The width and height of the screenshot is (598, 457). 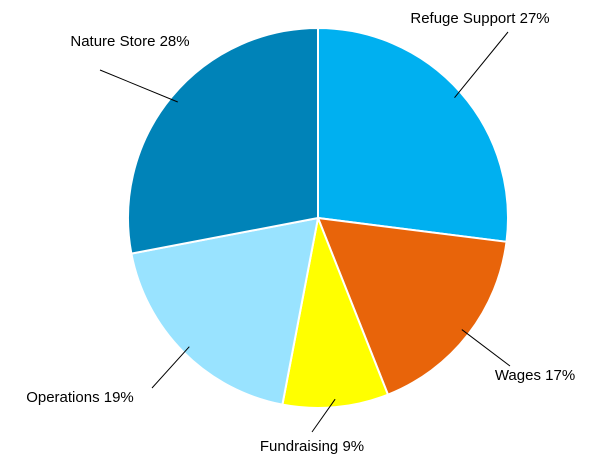 I want to click on slice-label: Nature Store 28%, so click(x=129, y=41).